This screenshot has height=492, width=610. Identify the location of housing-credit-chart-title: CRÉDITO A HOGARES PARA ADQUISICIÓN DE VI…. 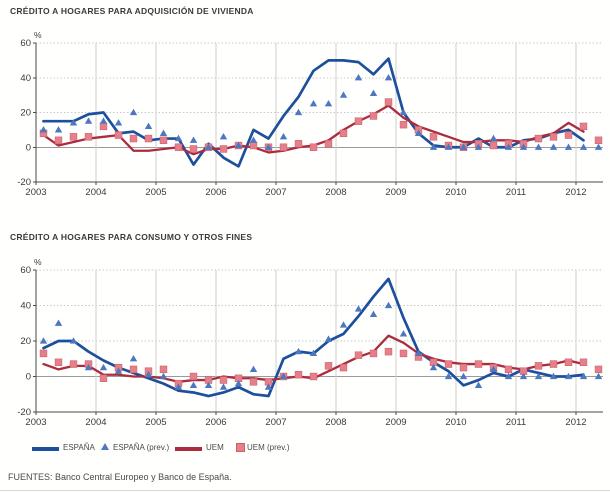
(132, 11).